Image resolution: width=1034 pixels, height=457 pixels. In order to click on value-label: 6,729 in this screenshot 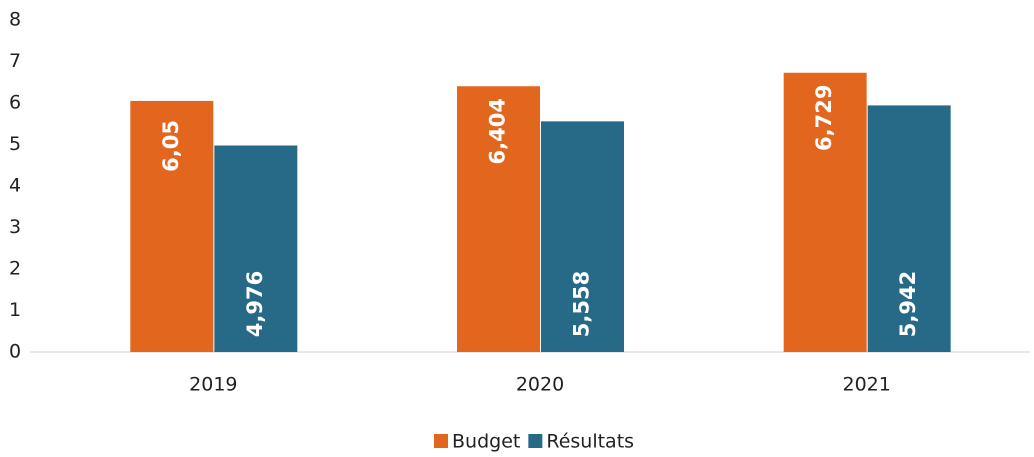, I will do `click(824, 118)`.